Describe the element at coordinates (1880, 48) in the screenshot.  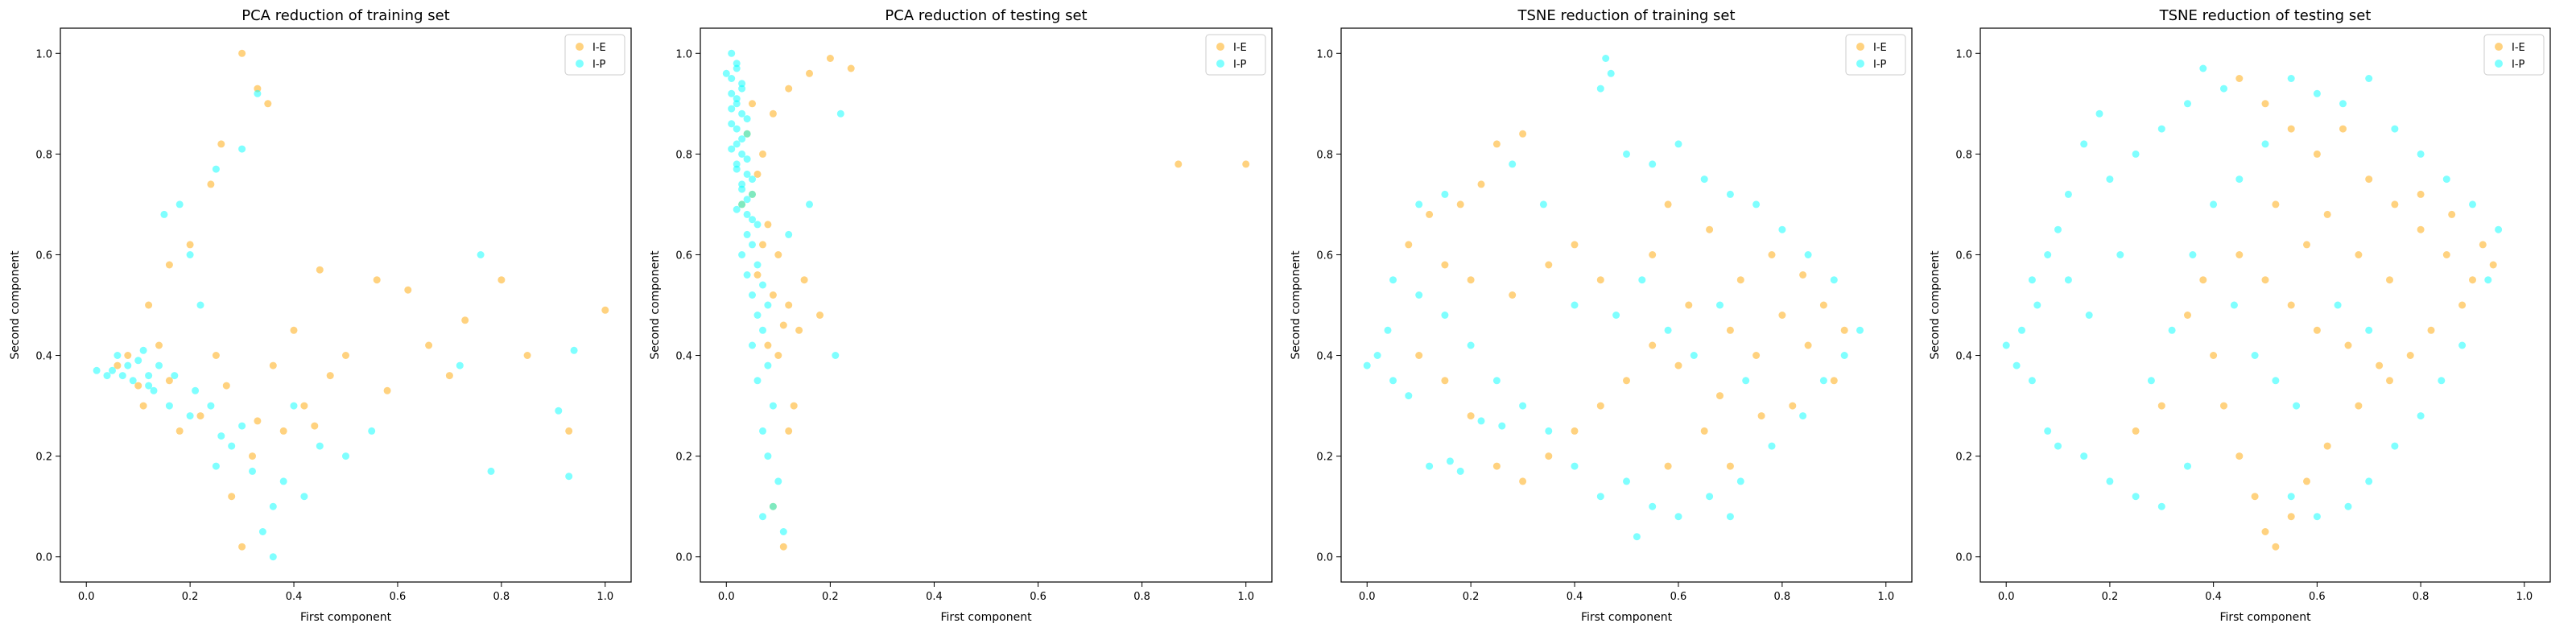
I see `legend-label-i-e: I-E` at that location.